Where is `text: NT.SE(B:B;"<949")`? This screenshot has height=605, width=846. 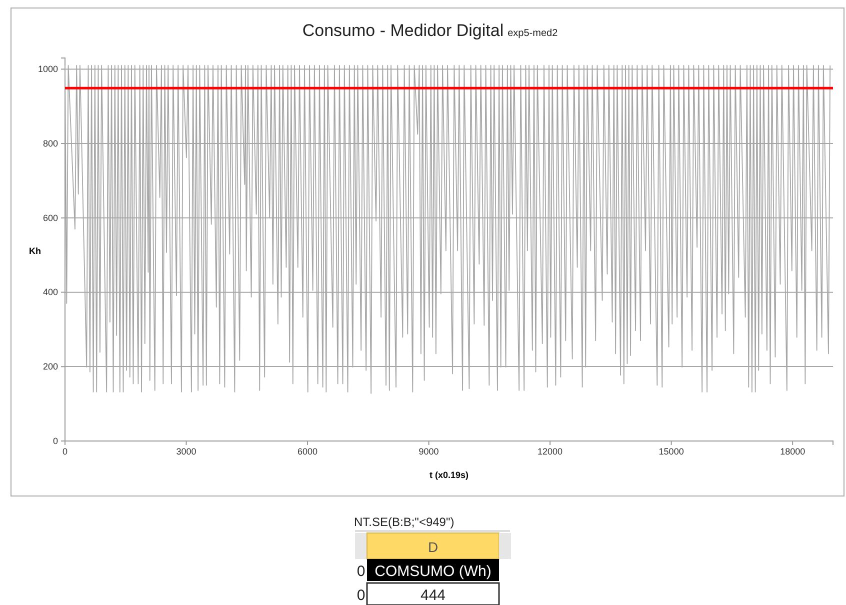 text: NT.SE(B:B;"<949") is located at coordinates (404, 522).